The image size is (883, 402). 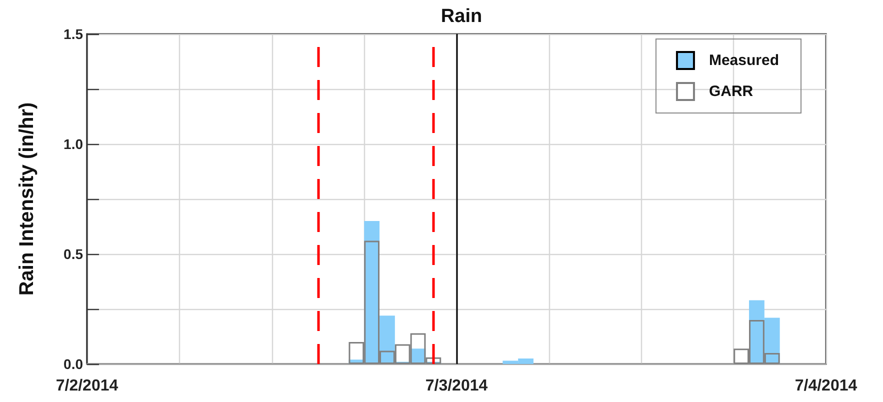 I want to click on y-axis-title: Rain Intensity (in/hr), so click(x=27, y=199).